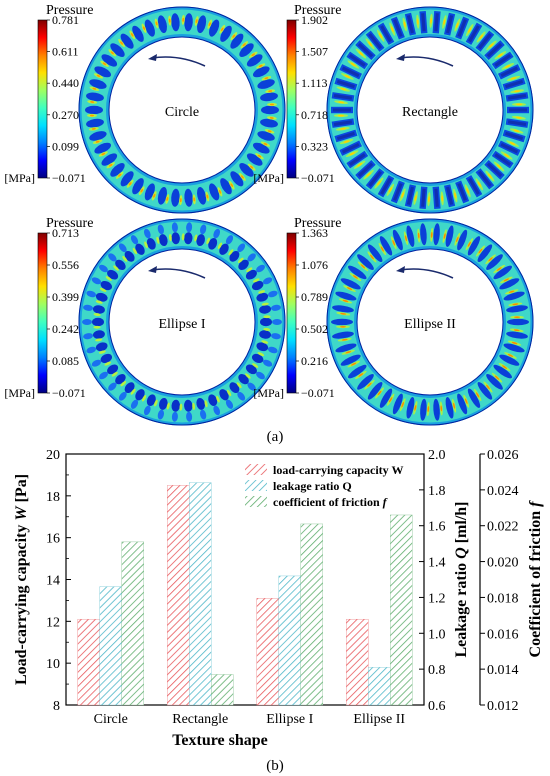 Image resolution: width=550 pixels, height=776 pixels. Describe the element at coordinates (65, 115) in the screenshot. I see `colorbar-tick-label: 0.270` at that location.